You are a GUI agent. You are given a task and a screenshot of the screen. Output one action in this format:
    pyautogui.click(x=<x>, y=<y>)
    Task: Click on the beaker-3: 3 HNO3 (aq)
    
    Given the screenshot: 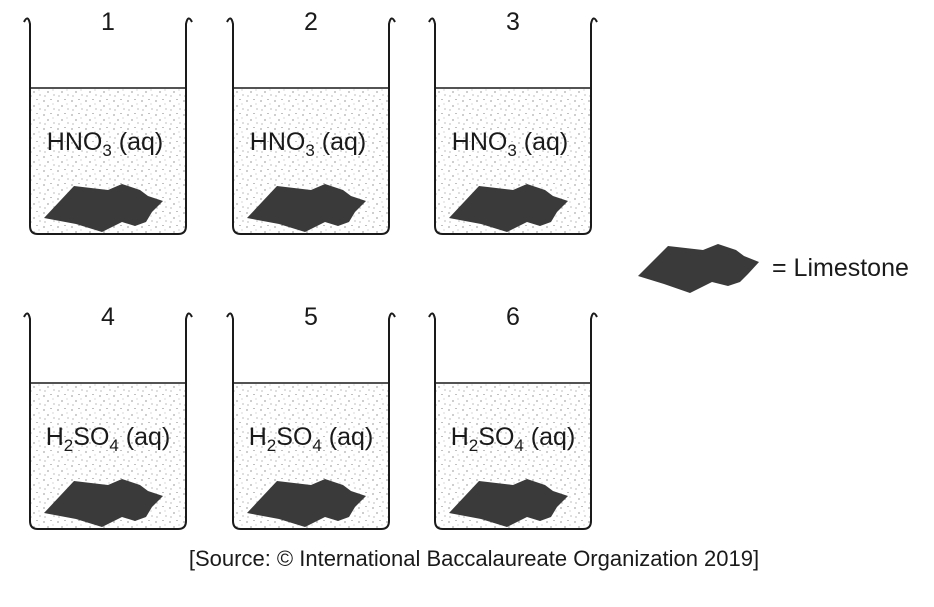 What is the action you would take?
    pyautogui.click(x=513, y=121)
    